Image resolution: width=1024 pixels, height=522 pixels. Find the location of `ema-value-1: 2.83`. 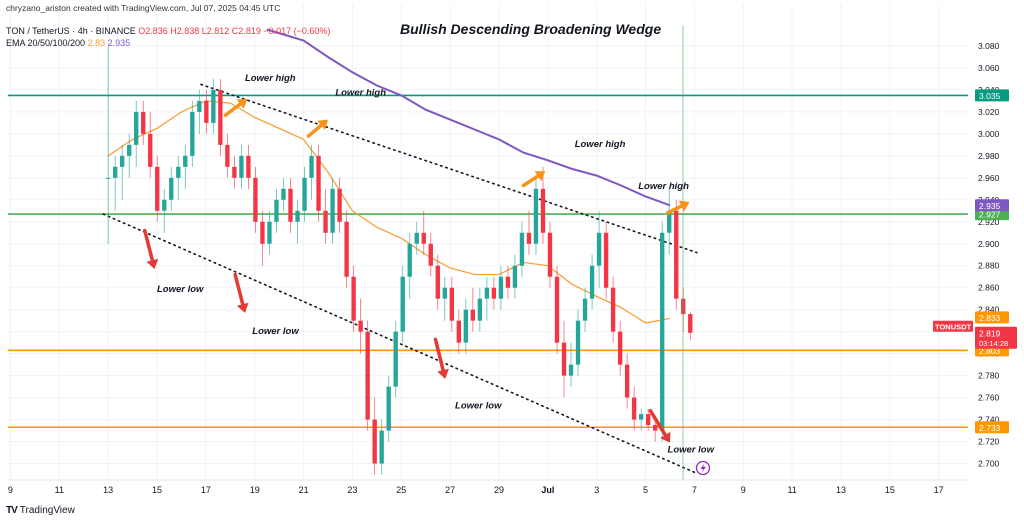

ema-value-1: 2.83 is located at coordinates (96, 43).